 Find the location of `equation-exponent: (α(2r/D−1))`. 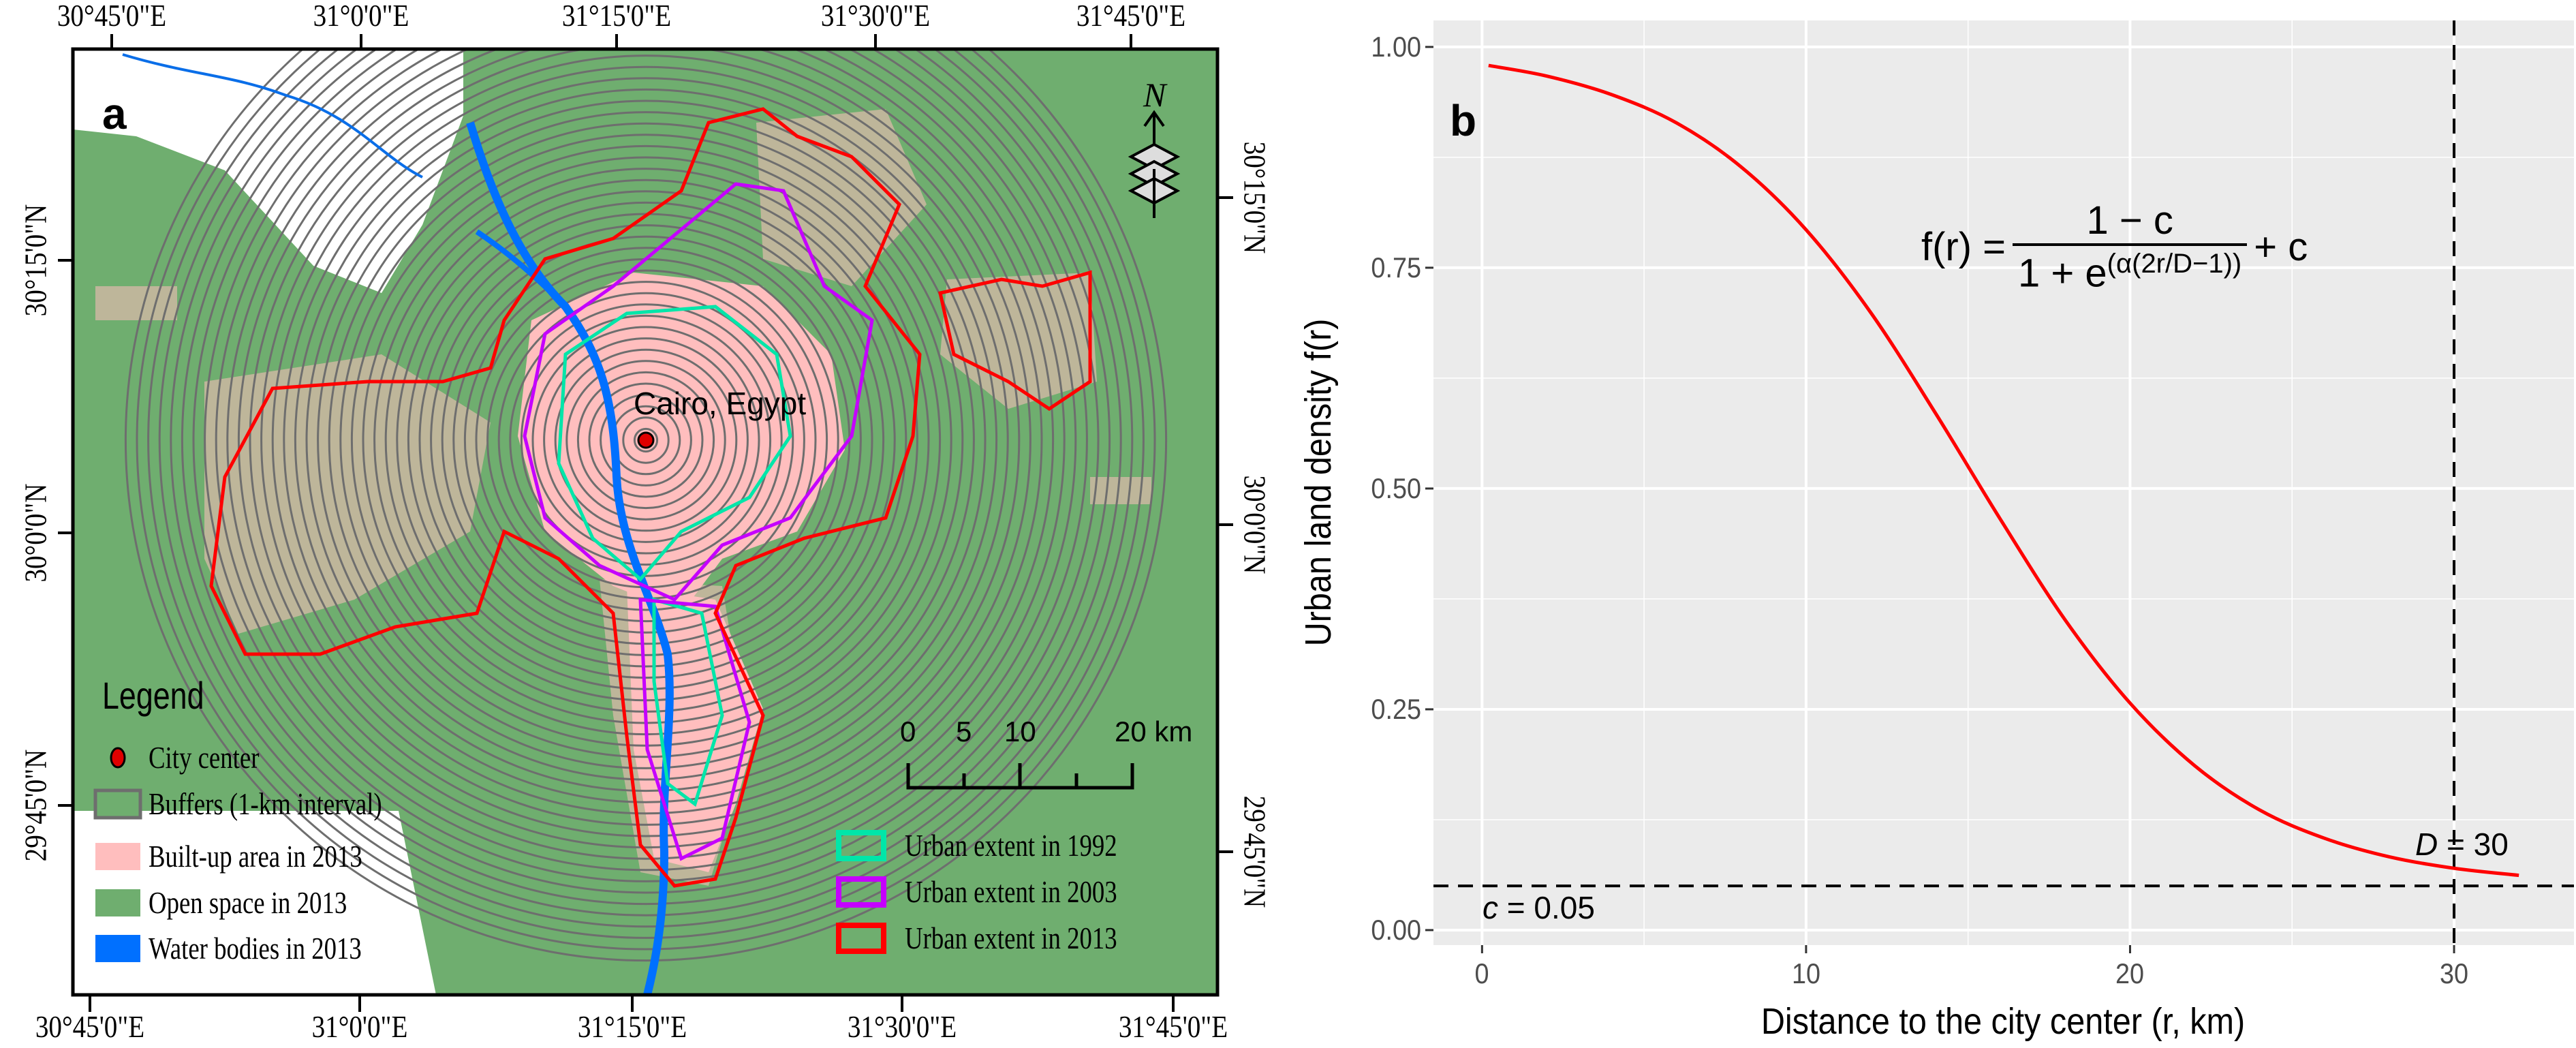

equation-exponent: (α(2r/D−1)) is located at coordinates (2174, 264).